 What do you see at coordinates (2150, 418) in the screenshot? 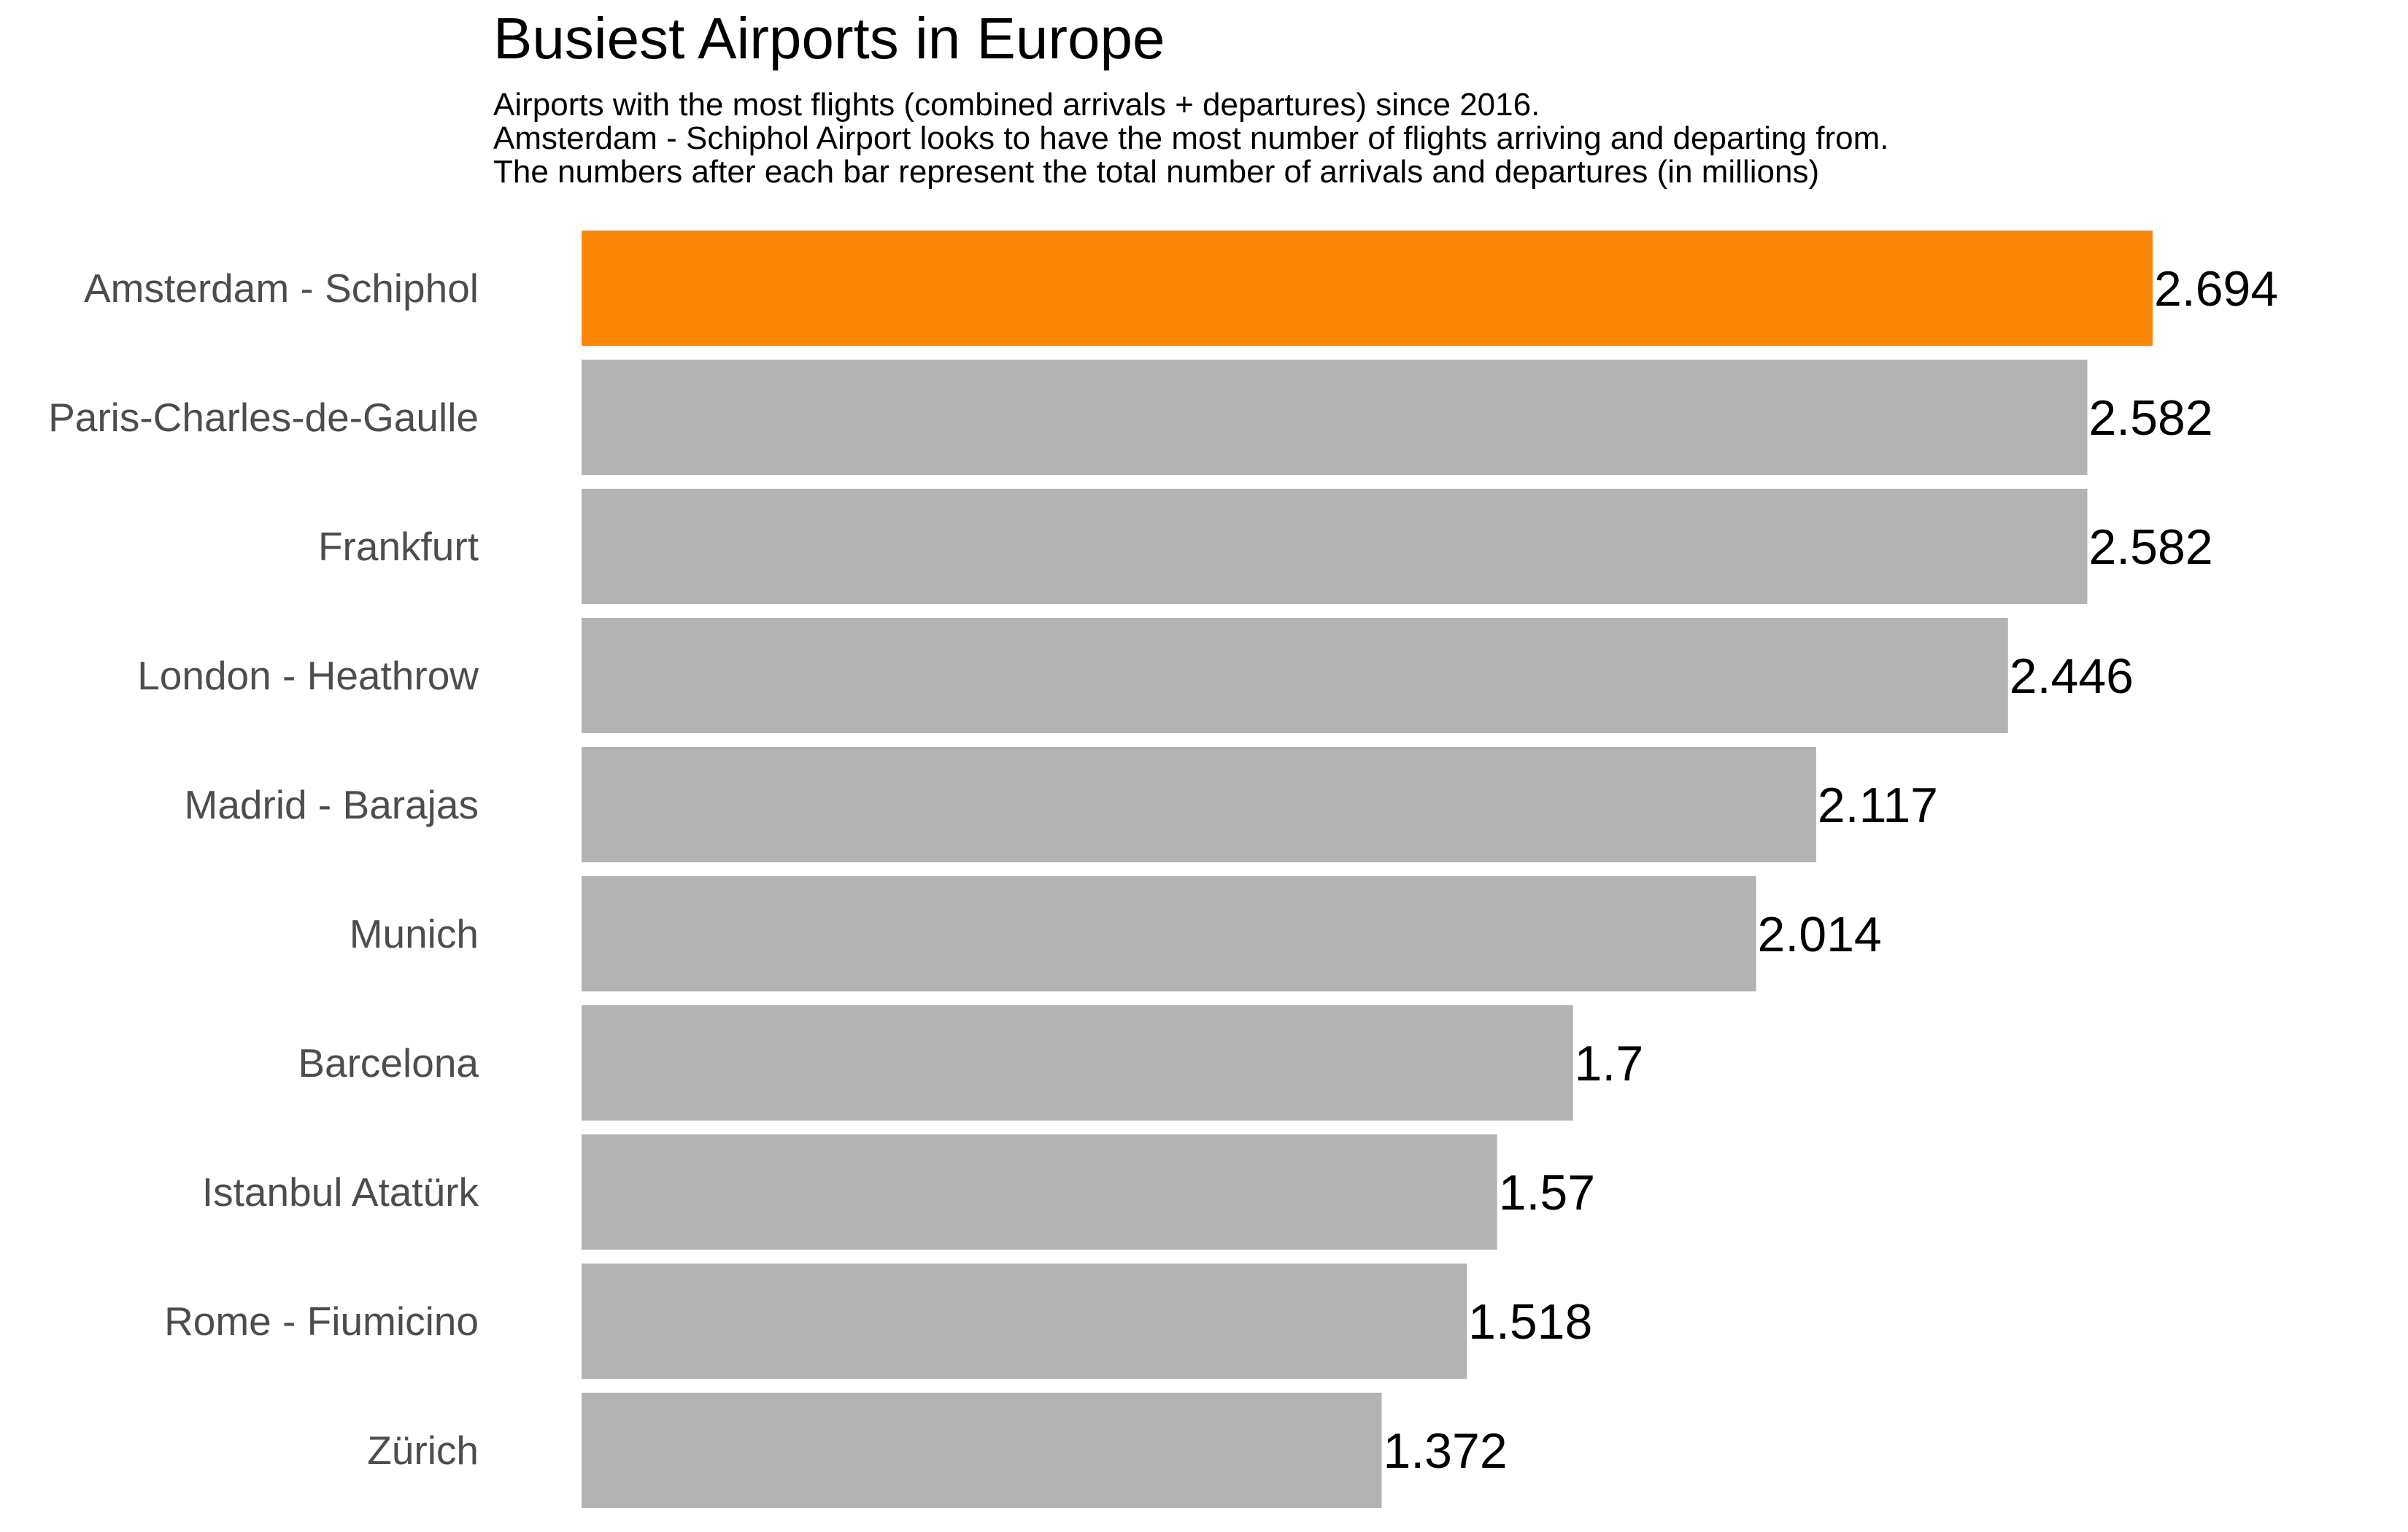
I see `value-label-1: 2.582` at bounding box center [2150, 418].